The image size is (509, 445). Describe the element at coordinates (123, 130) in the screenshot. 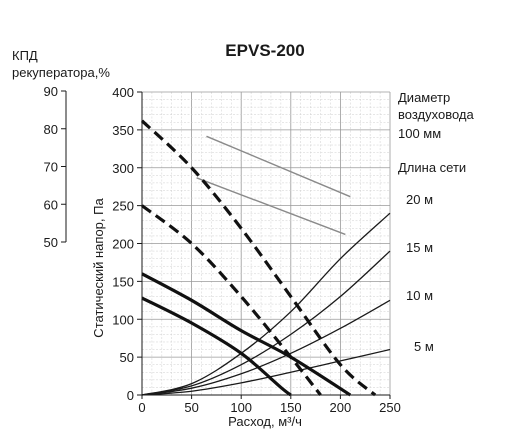

I see `y-tick-label: 350` at that location.